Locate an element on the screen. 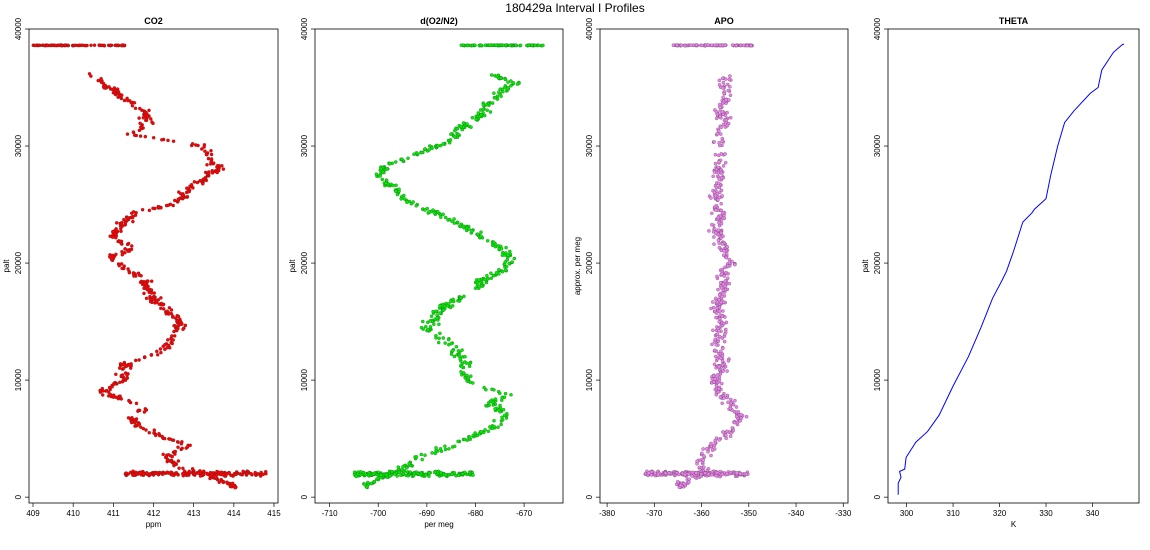 Image resolution: width=1150 pixels, height=550 pixels. x-tick-label: 415 is located at coordinates (274, 513).